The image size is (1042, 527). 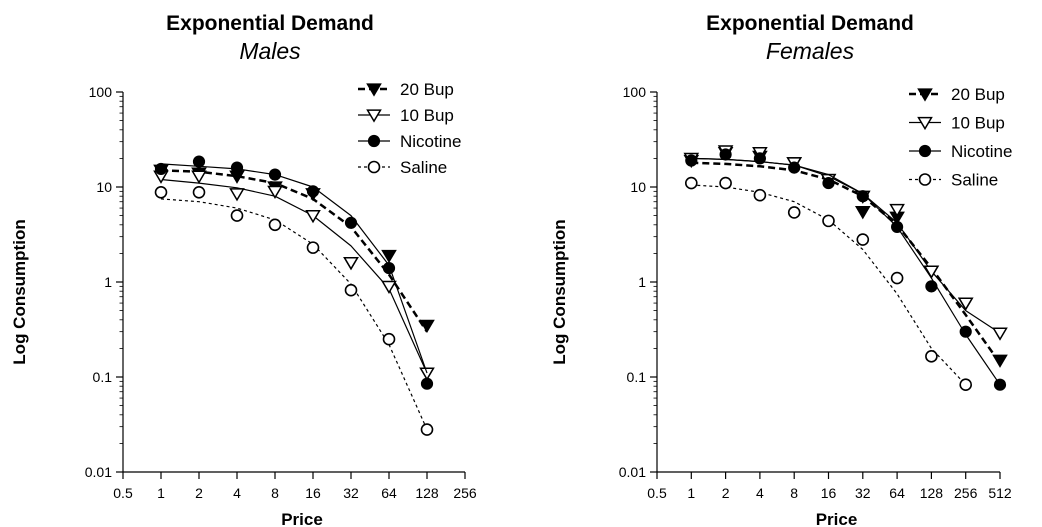 I want to click on legend-item-nicotine: Nicotine, so click(x=960, y=151).